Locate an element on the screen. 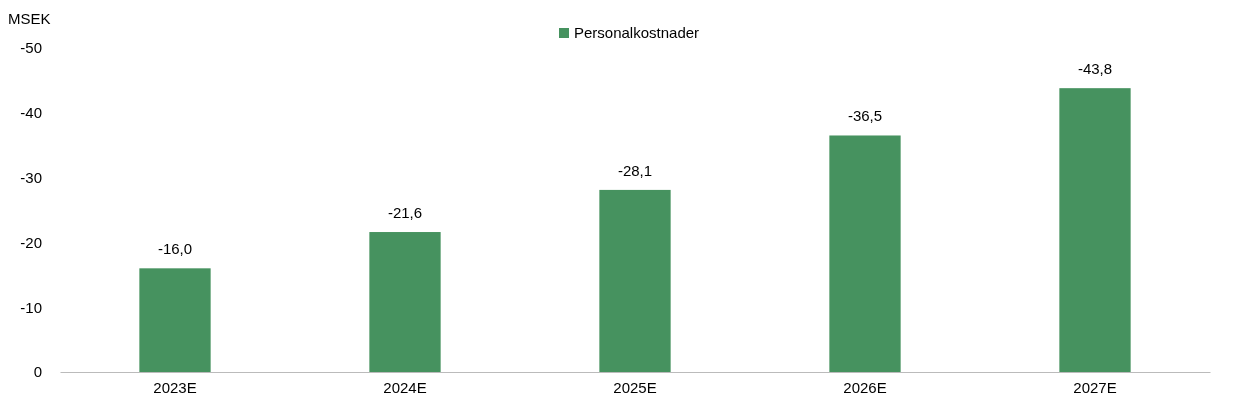 The width and height of the screenshot is (1238, 402). y-tick-label: -20 is located at coordinates (31, 242).